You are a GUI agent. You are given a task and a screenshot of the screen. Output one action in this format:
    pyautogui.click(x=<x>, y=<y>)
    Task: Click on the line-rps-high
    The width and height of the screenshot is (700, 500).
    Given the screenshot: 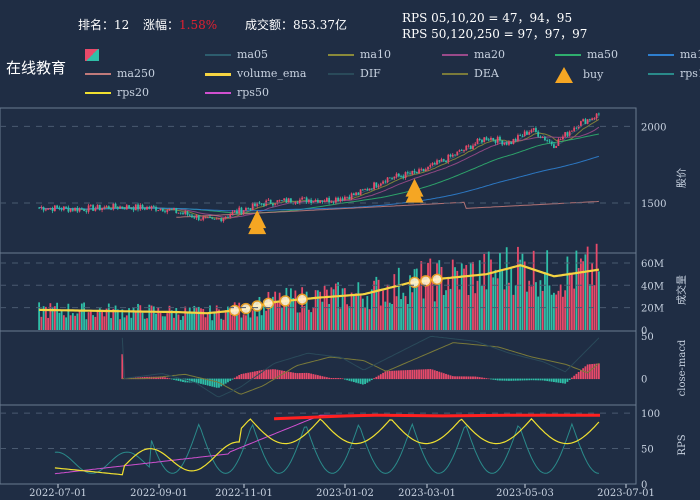 What is the action you would take?
    pyautogui.click(x=436, y=417)
    